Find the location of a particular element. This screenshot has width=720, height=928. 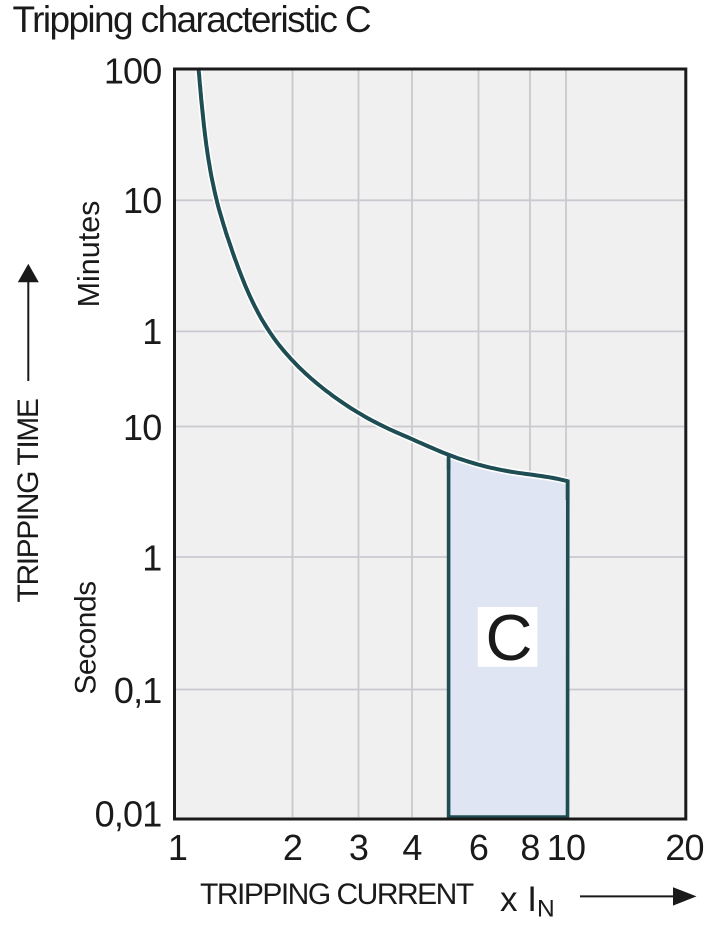

svg-text: 3 is located at coordinates (358, 847).